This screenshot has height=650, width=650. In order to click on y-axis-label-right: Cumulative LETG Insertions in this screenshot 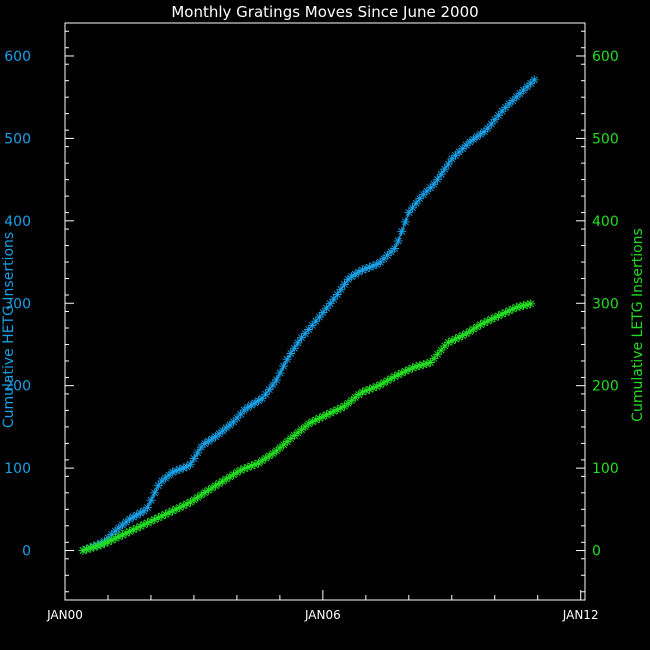, I will do `click(638, 325)`.